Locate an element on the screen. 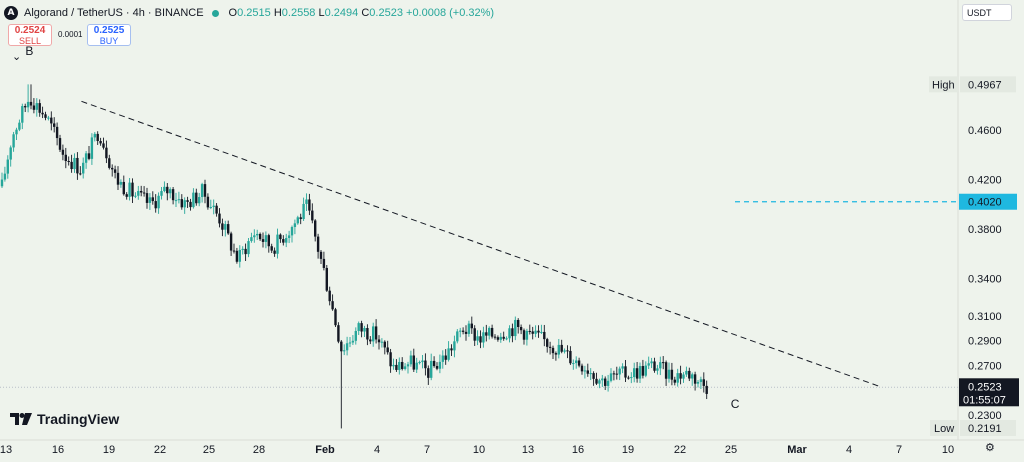 This screenshot has width=1024, height=462. level-price-label: 0.4020 is located at coordinates (985, 203).